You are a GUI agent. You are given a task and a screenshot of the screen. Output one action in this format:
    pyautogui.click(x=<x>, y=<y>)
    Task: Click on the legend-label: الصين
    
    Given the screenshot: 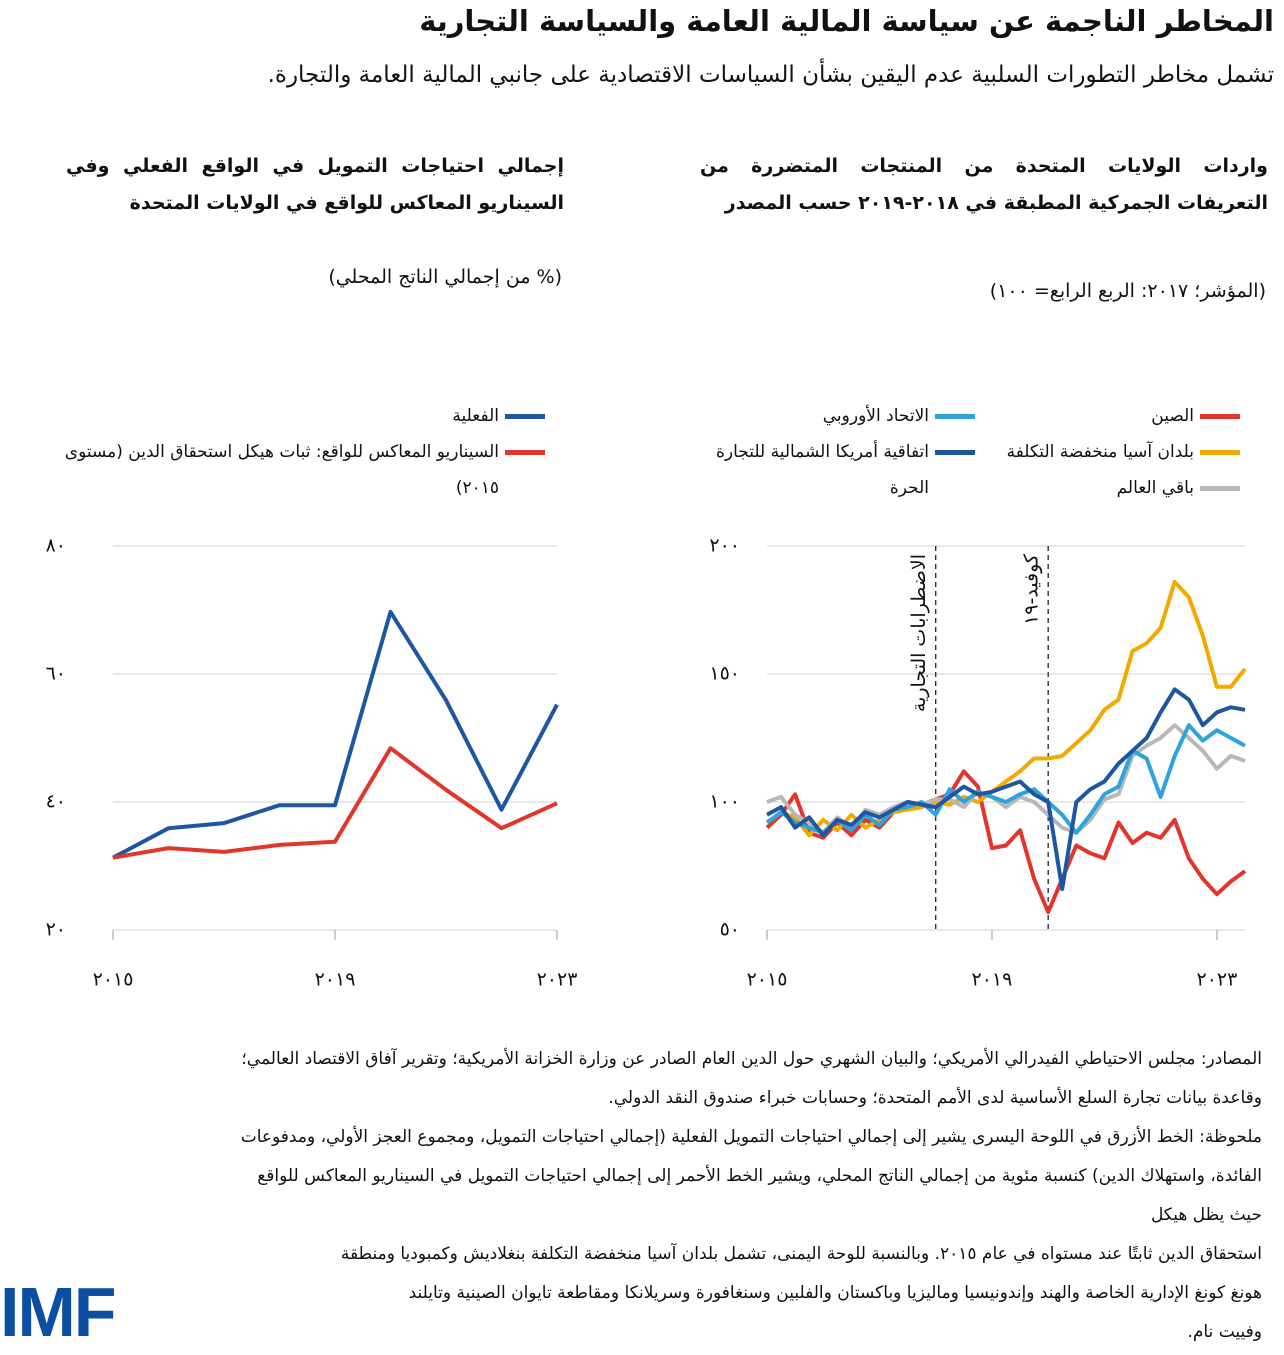 What is the action you would take?
    pyautogui.click(x=1172, y=416)
    